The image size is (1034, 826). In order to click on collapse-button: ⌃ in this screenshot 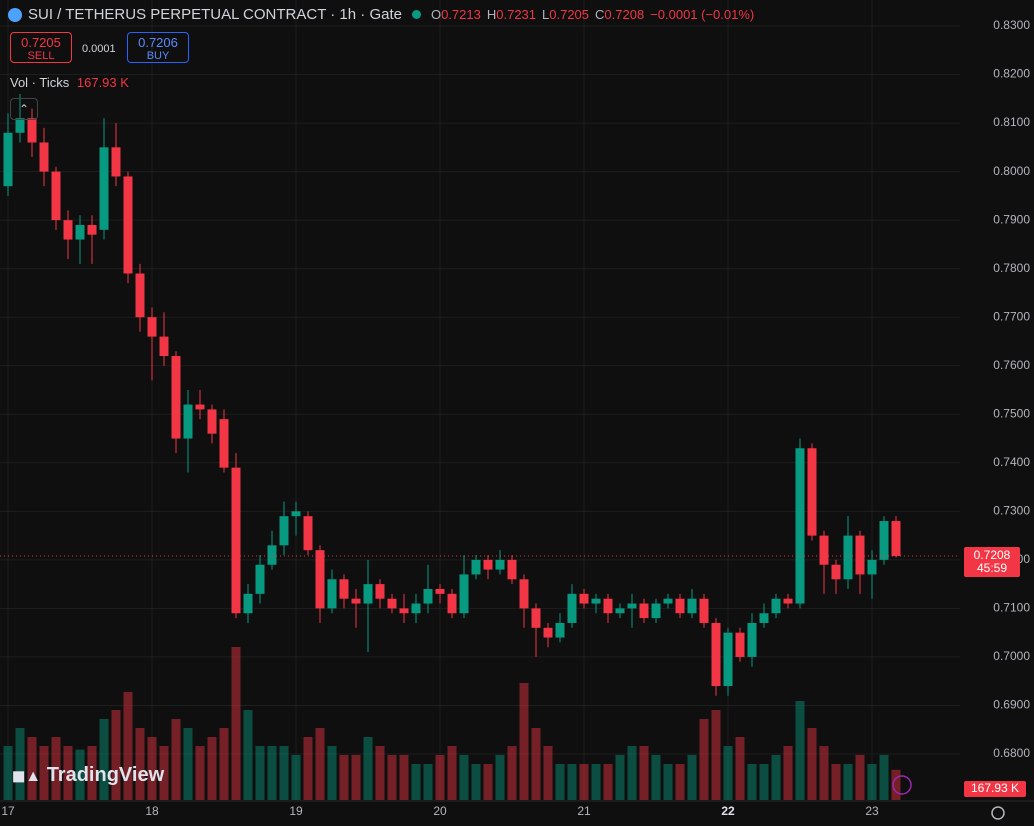, I will do `click(24, 109)`.